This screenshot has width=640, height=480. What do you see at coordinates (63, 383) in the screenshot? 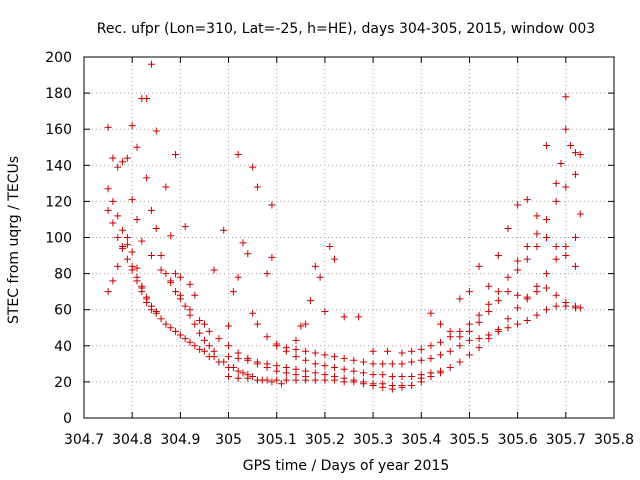
I see `y-tick-label: 20` at bounding box center [63, 383].